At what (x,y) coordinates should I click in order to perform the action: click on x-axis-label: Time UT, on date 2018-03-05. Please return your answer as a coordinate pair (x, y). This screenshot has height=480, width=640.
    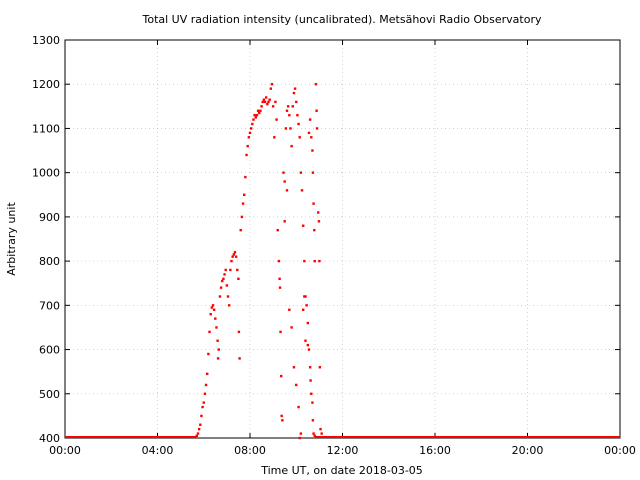
    Looking at the image, I should click on (341, 470).